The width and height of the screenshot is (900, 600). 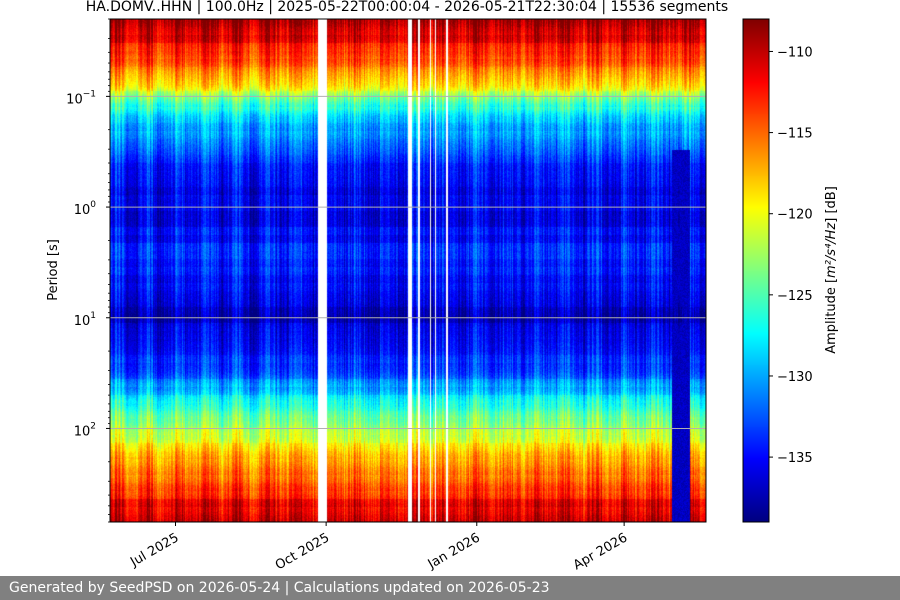 What do you see at coordinates (53, 270) in the screenshot?
I see `y-axis-label: Period [s]` at bounding box center [53, 270].